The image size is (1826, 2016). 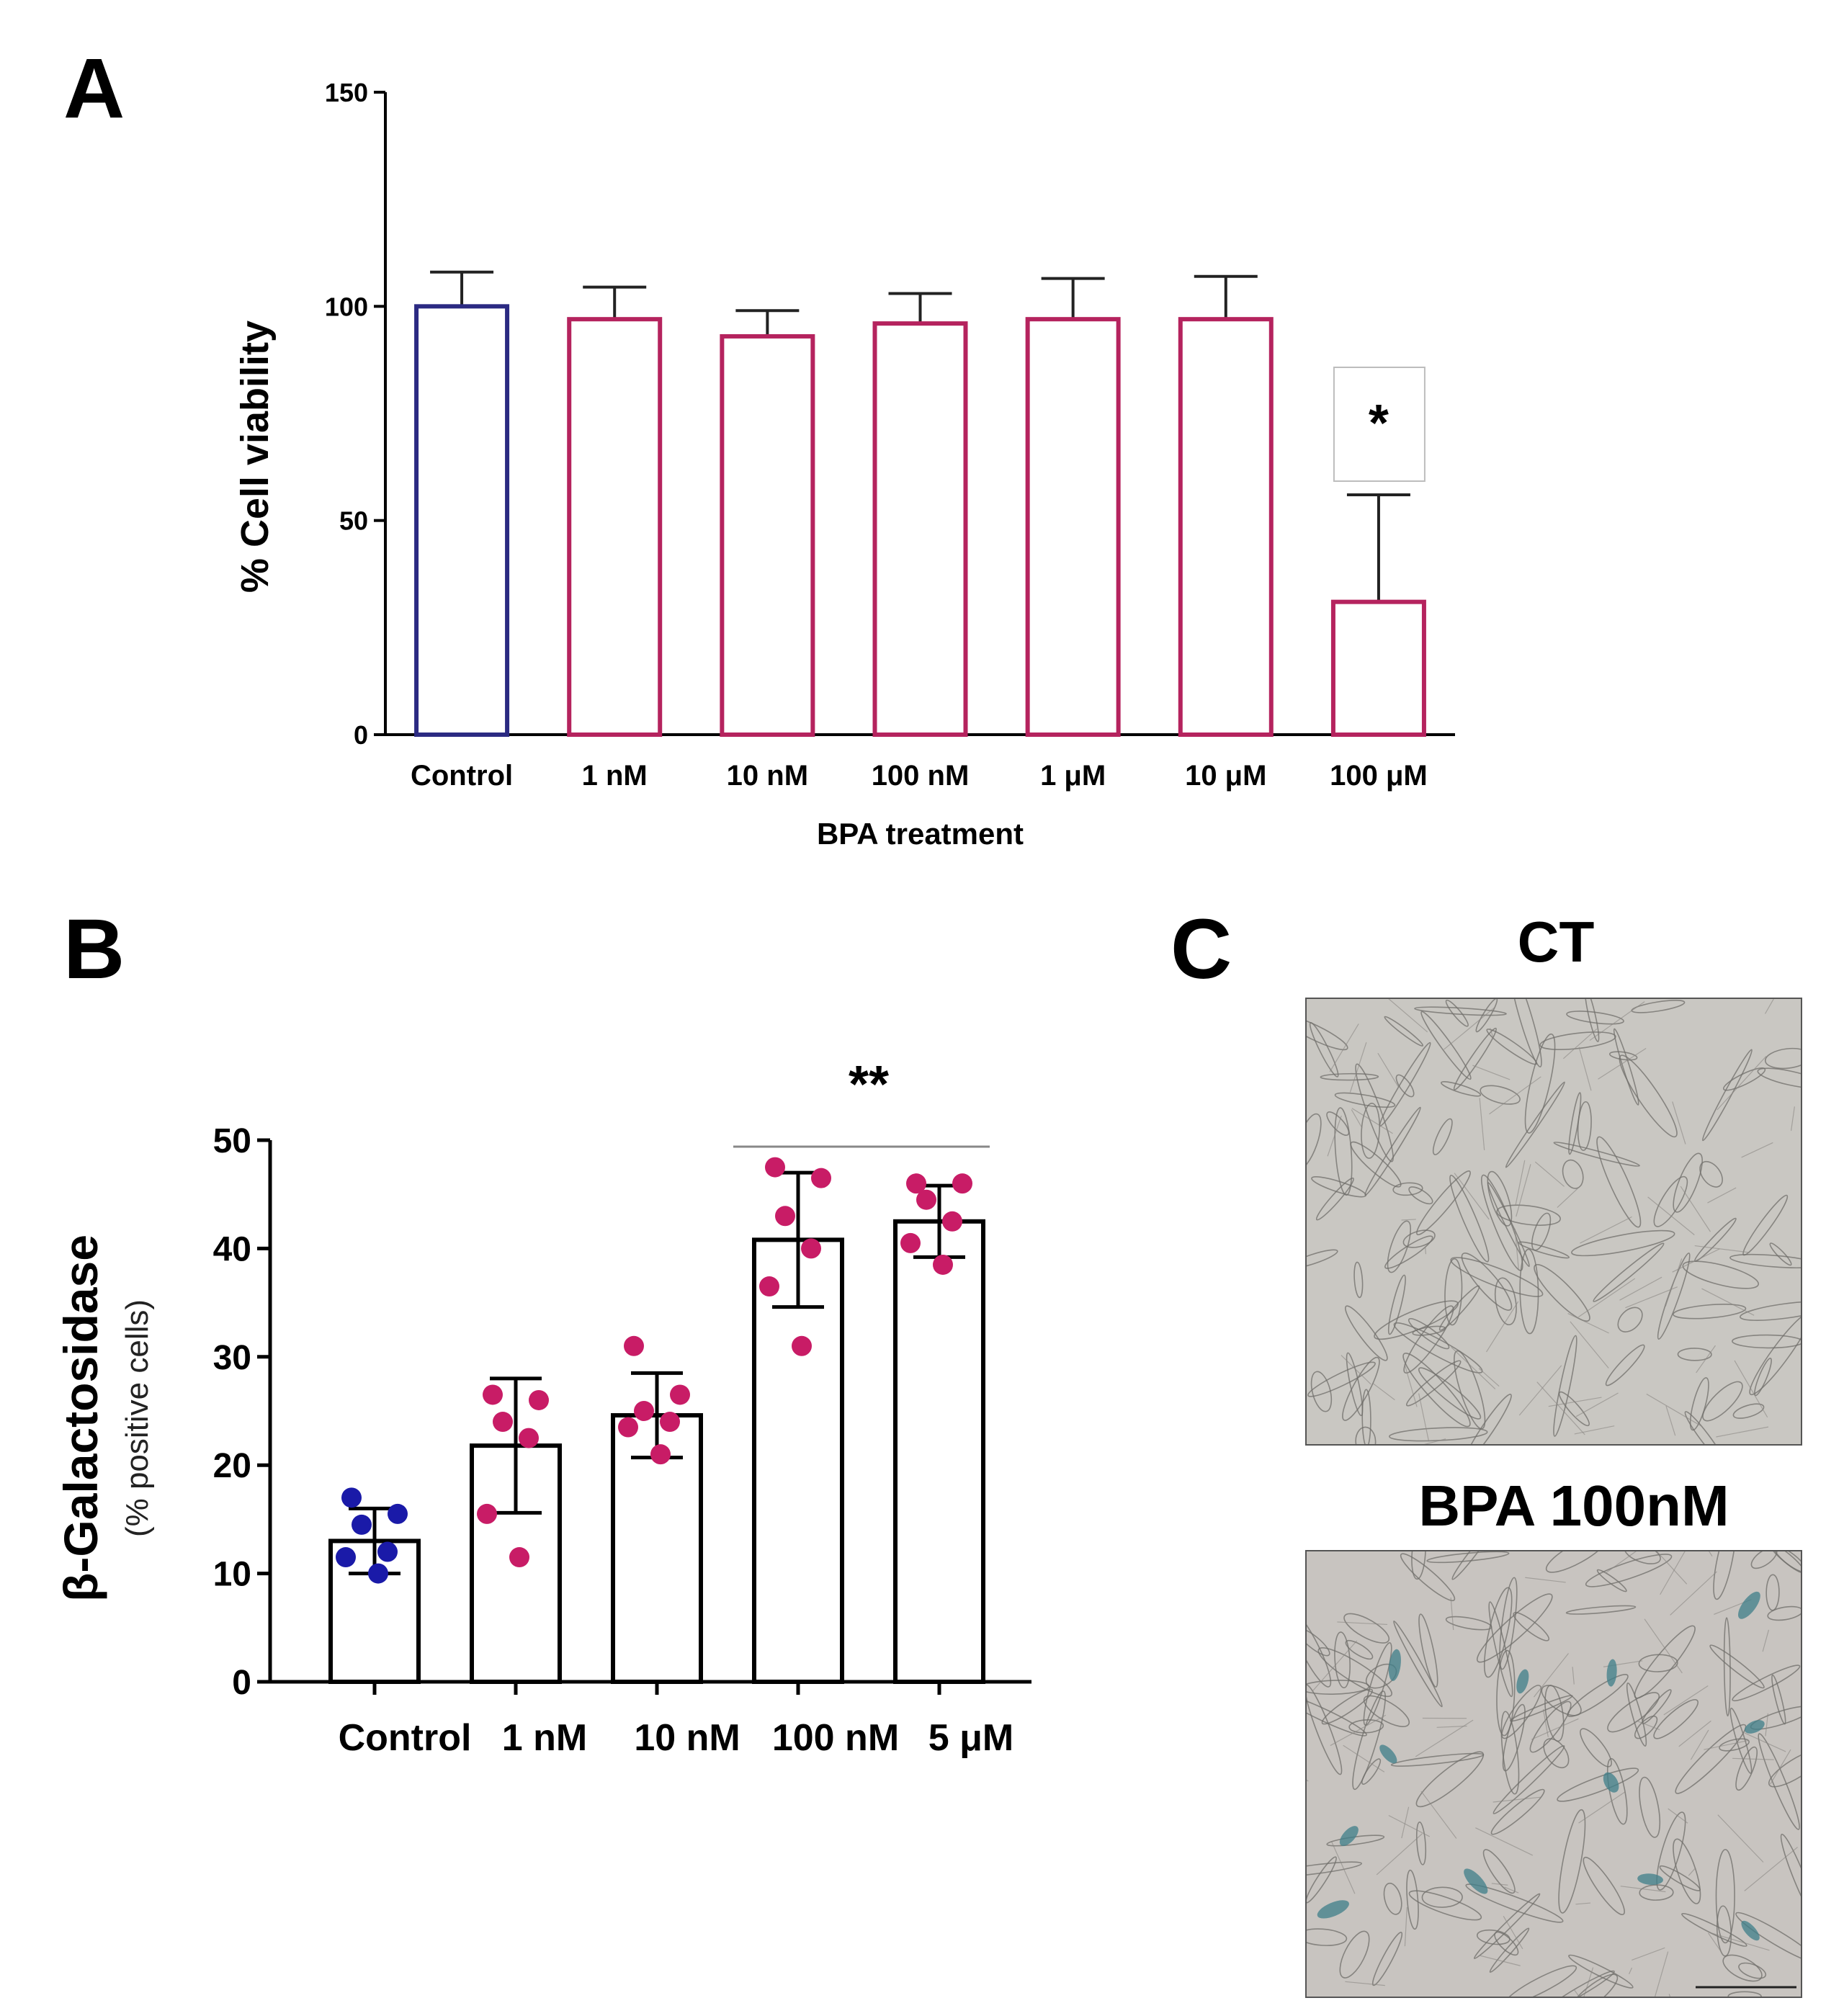 I want to click on x-tick-label: 1 μM, so click(x=1073, y=776).